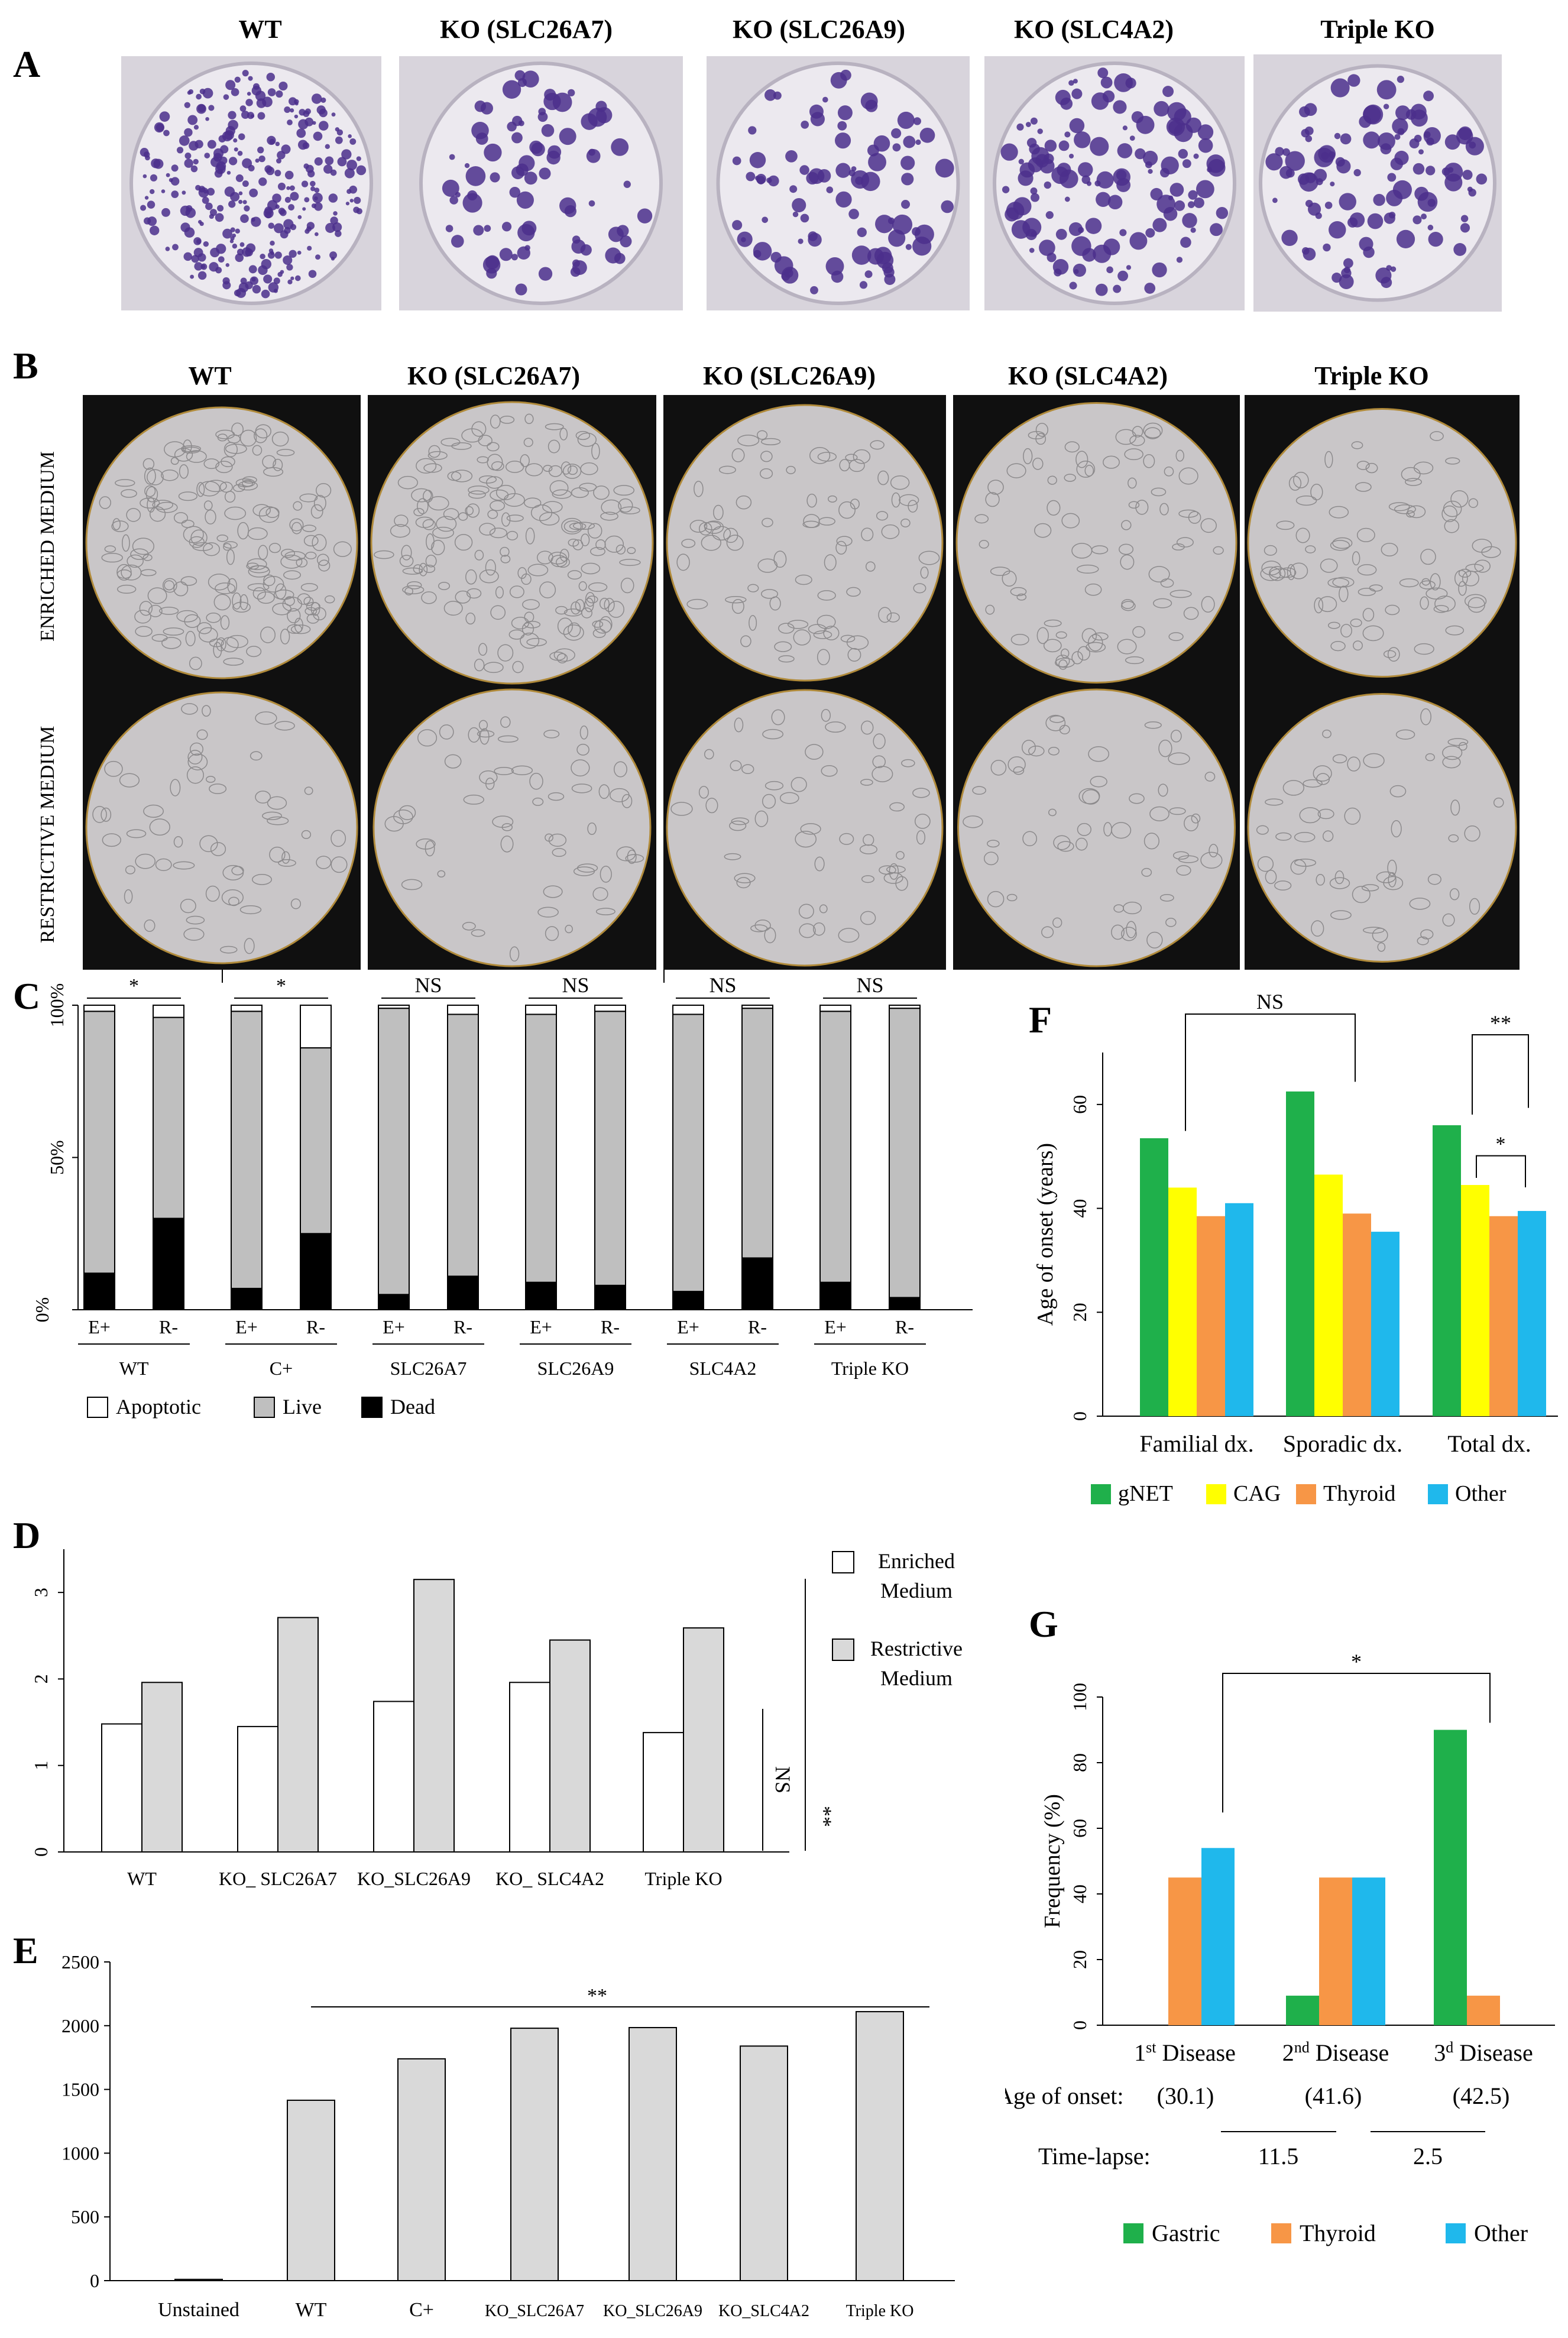 The width and height of the screenshot is (1568, 2338). What do you see at coordinates (40, 1852) in the screenshot?
I see `y-tick-label: 0` at bounding box center [40, 1852].